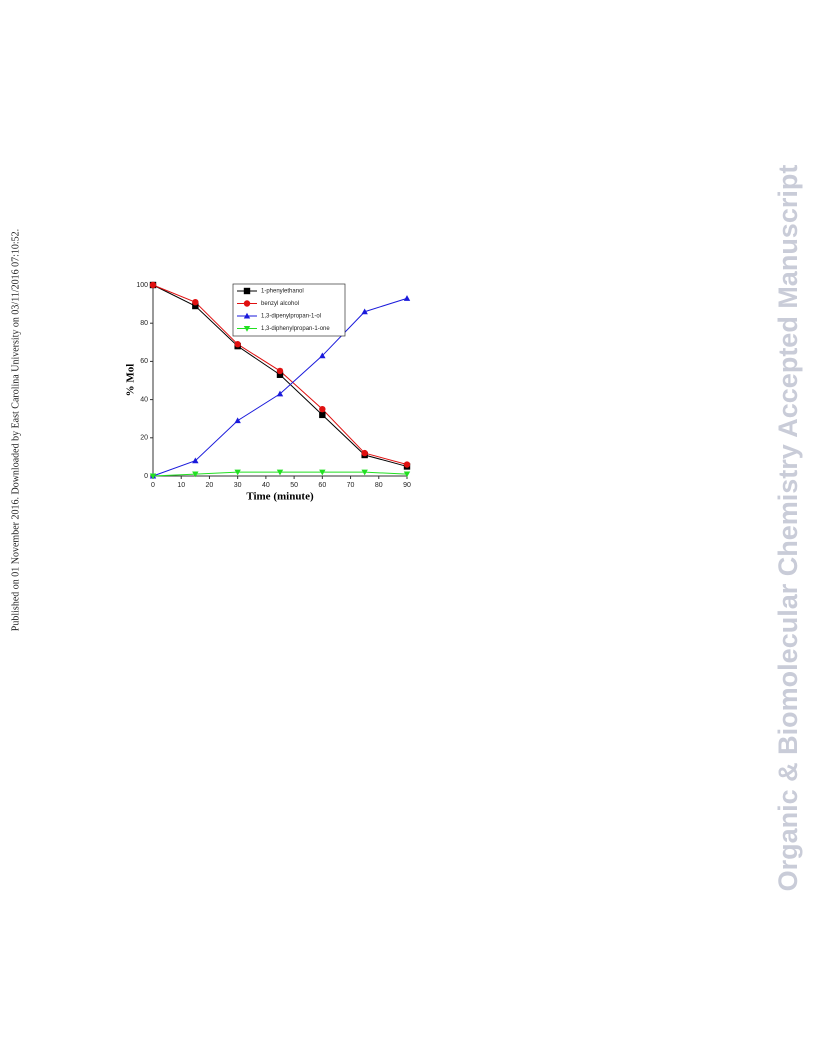 This screenshot has height=1056, width=816. I want to click on y-tick-label: 60, so click(144, 361).